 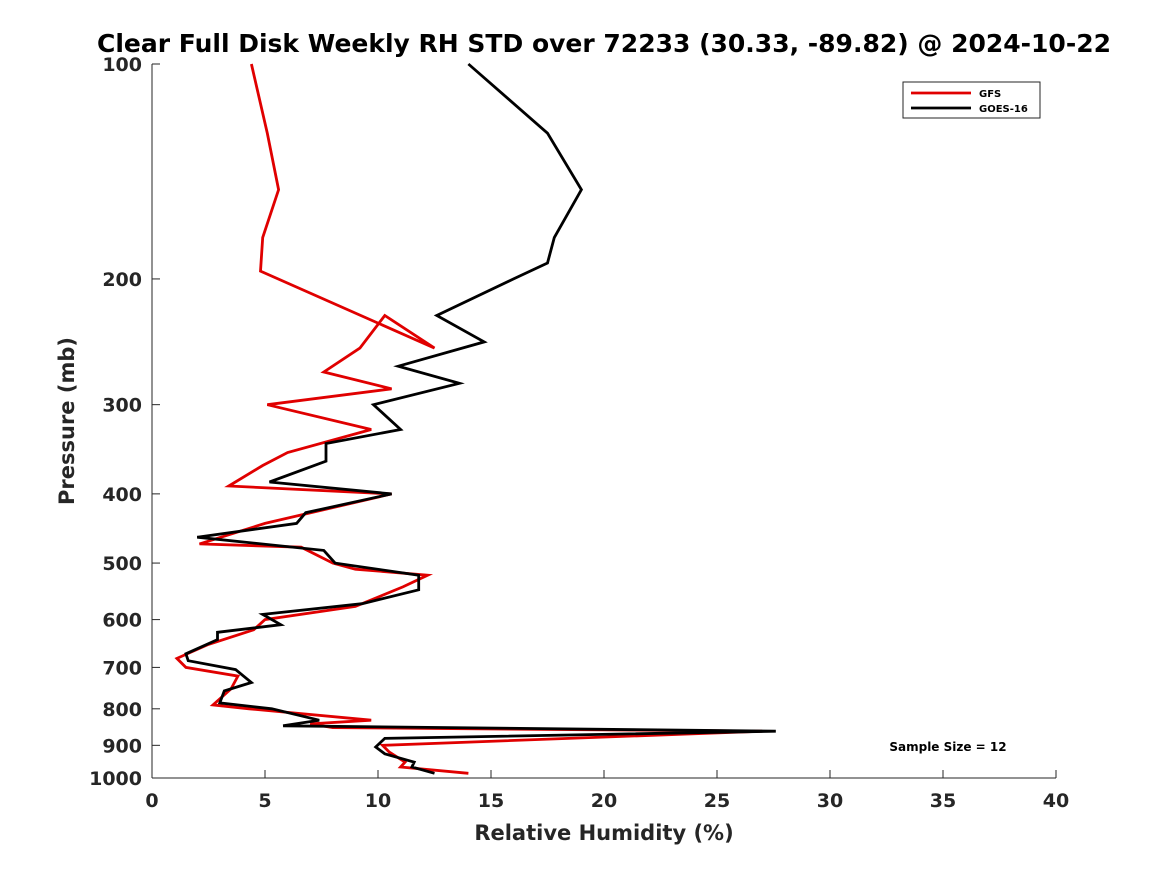 I want to click on y-tick-label: 700, so click(x=122, y=668).